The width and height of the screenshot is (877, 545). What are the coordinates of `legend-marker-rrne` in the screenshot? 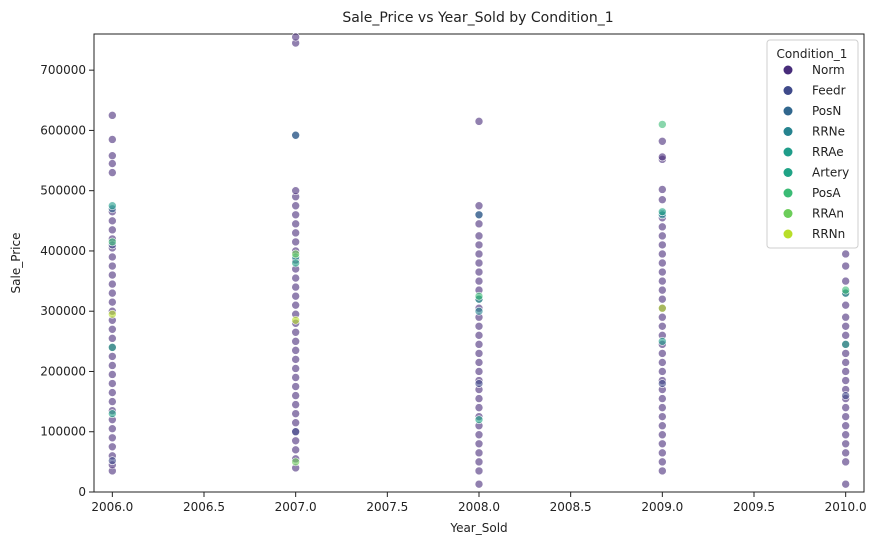 It's located at (788, 131).